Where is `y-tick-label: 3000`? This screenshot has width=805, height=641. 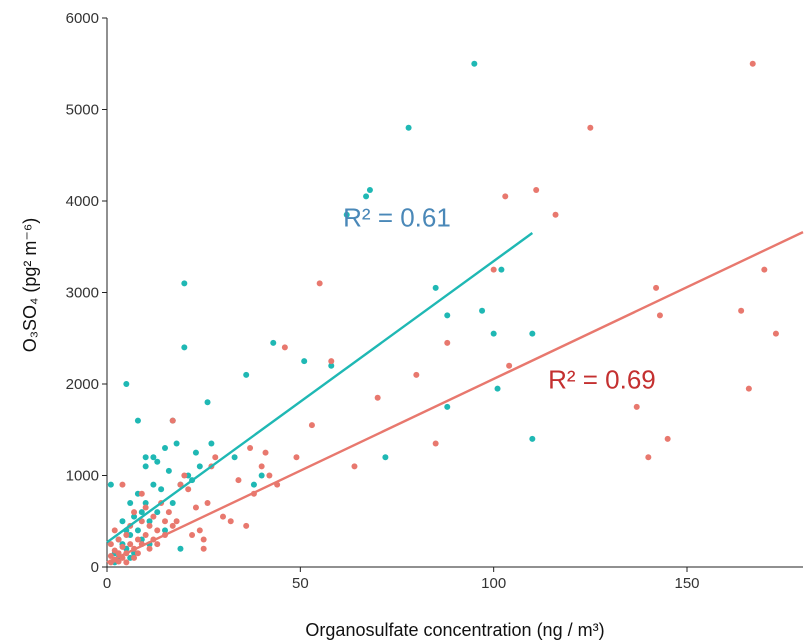 y-tick-label: 3000 is located at coordinates (82, 293).